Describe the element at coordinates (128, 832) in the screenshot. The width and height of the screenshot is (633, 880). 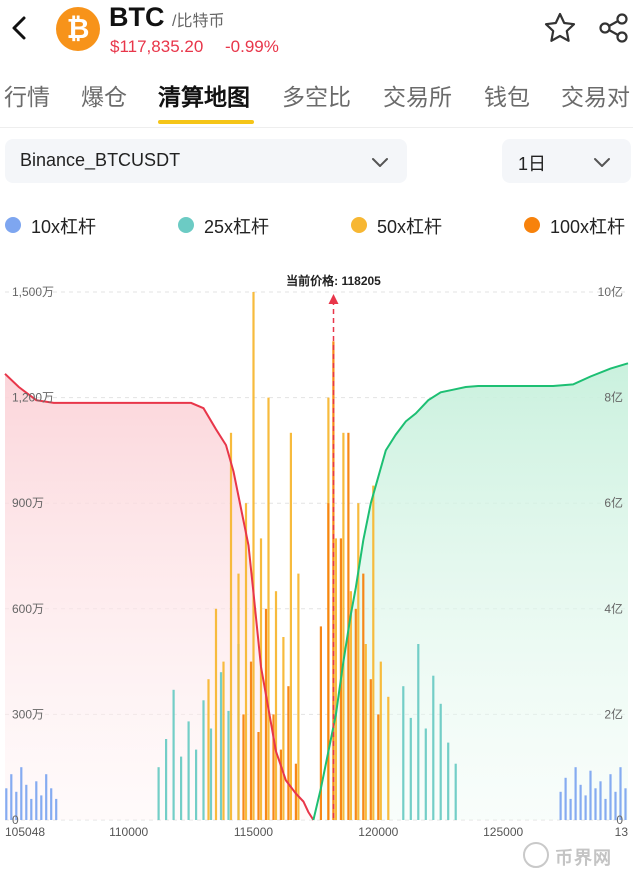
I see `x-tick-label: 110000` at that location.